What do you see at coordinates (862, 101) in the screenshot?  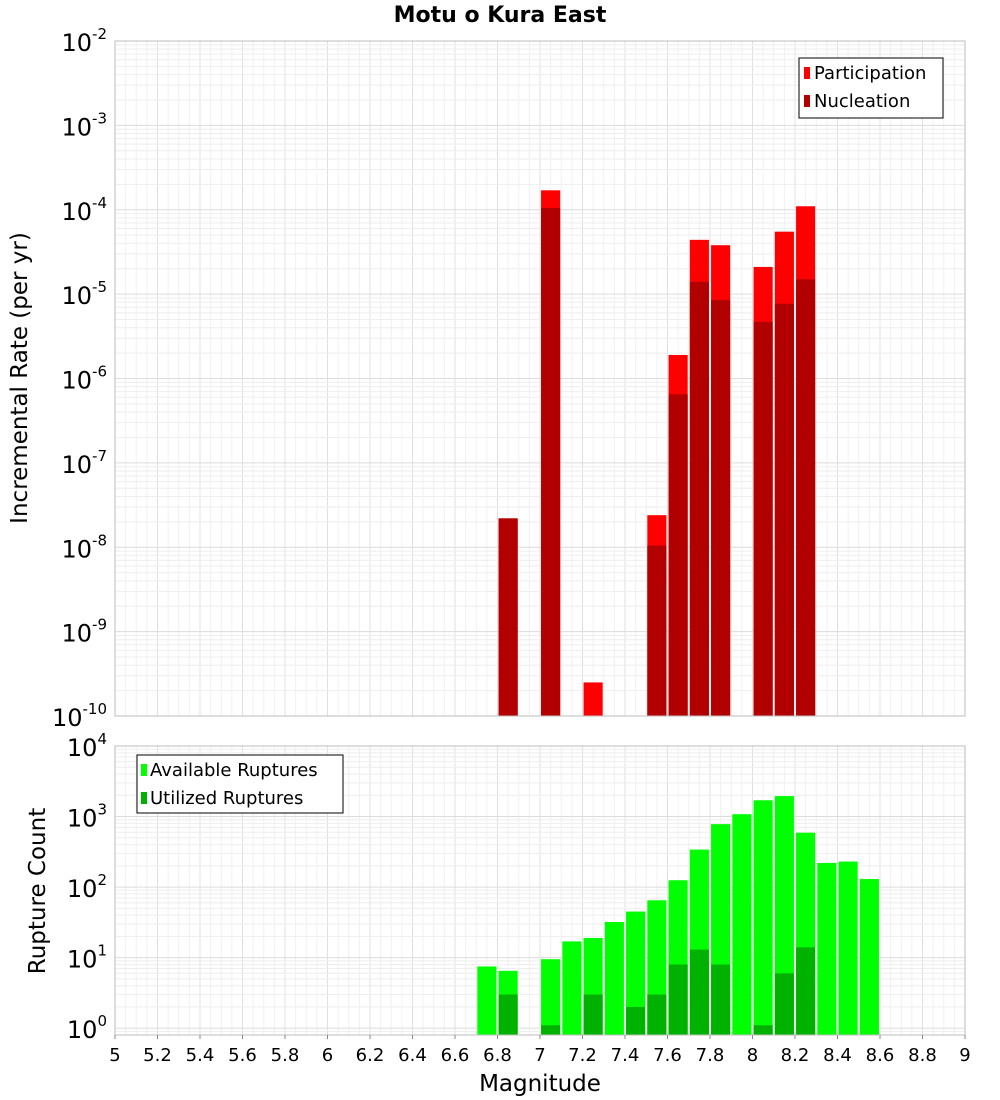 I see `legend-label-nucleation: Nucleation` at bounding box center [862, 101].